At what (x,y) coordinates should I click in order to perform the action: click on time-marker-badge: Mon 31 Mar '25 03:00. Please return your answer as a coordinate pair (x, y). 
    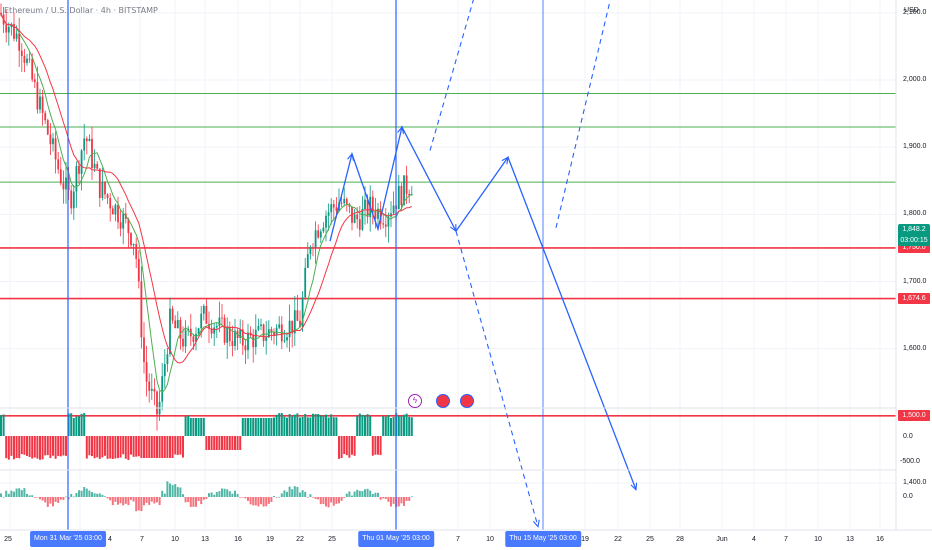
    Looking at the image, I should click on (68, 539).